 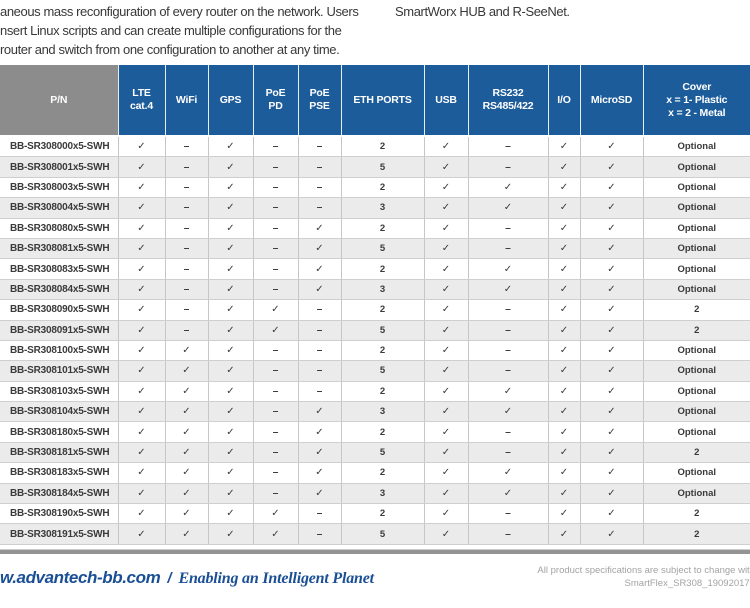 I want to click on pn-cell: BB-SR308191x5-SWH, so click(x=59, y=534).